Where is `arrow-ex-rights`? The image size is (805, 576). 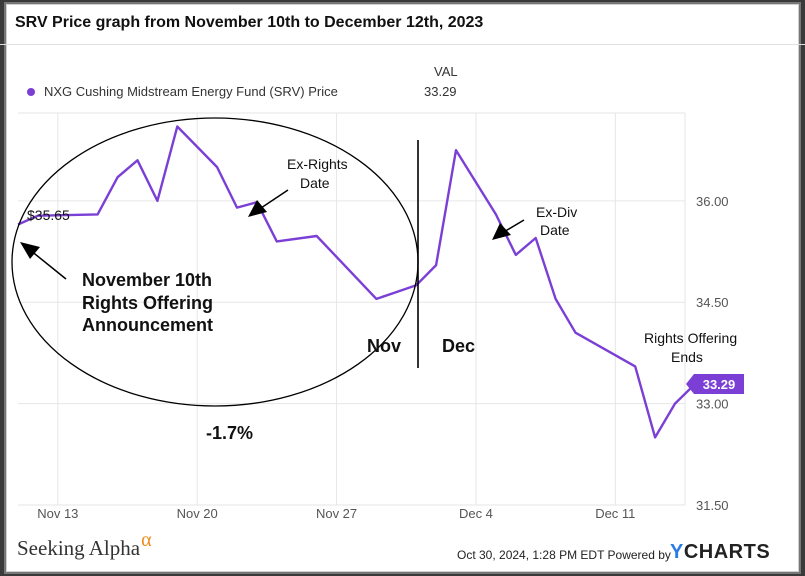
arrow-ex-rights is located at coordinates (268, 203).